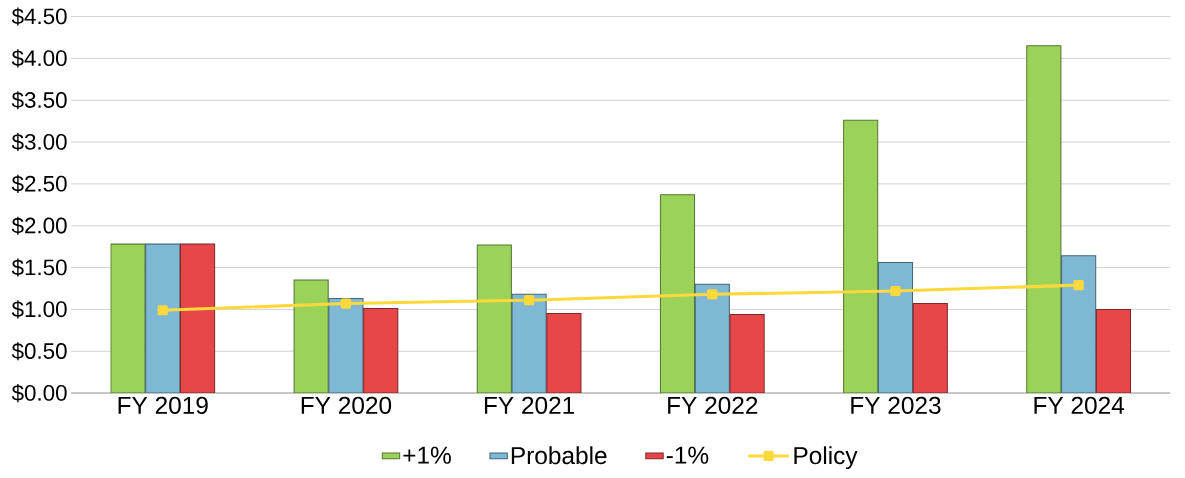 The height and width of the screenshot is (478, 1185). What do you see at coordinates (427, 455) in the screenshot?
I see `legend-label: +1%` at bounding box center [427, 455].